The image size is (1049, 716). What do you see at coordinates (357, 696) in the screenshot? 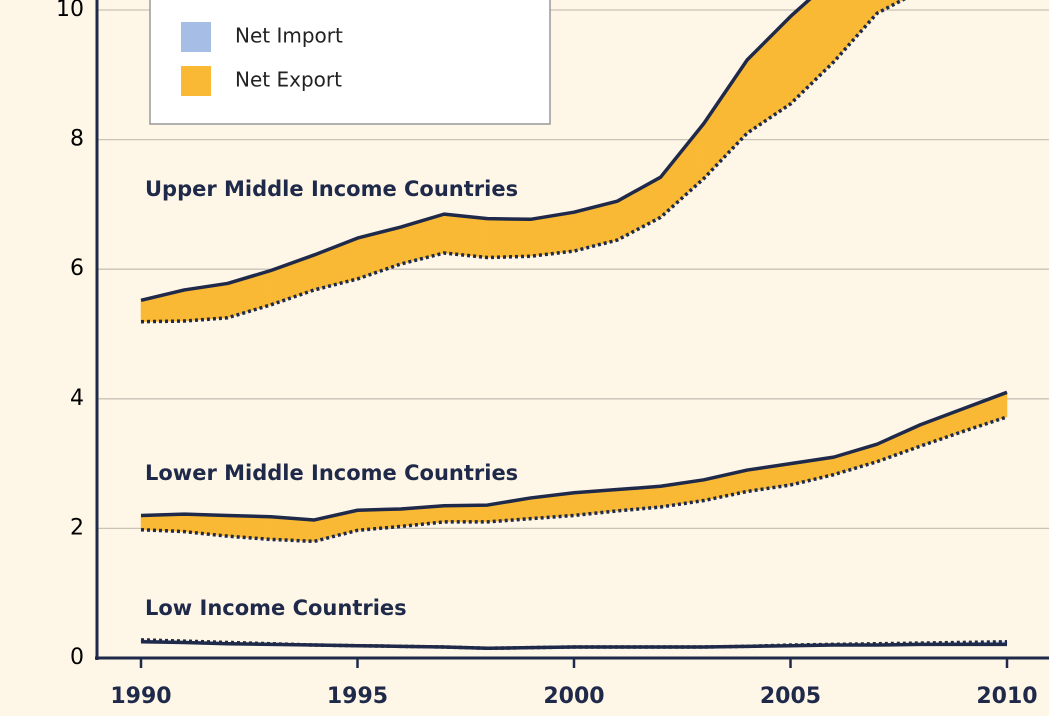
I see `x-tick-label: 1995` at bounding box center [357, 696].